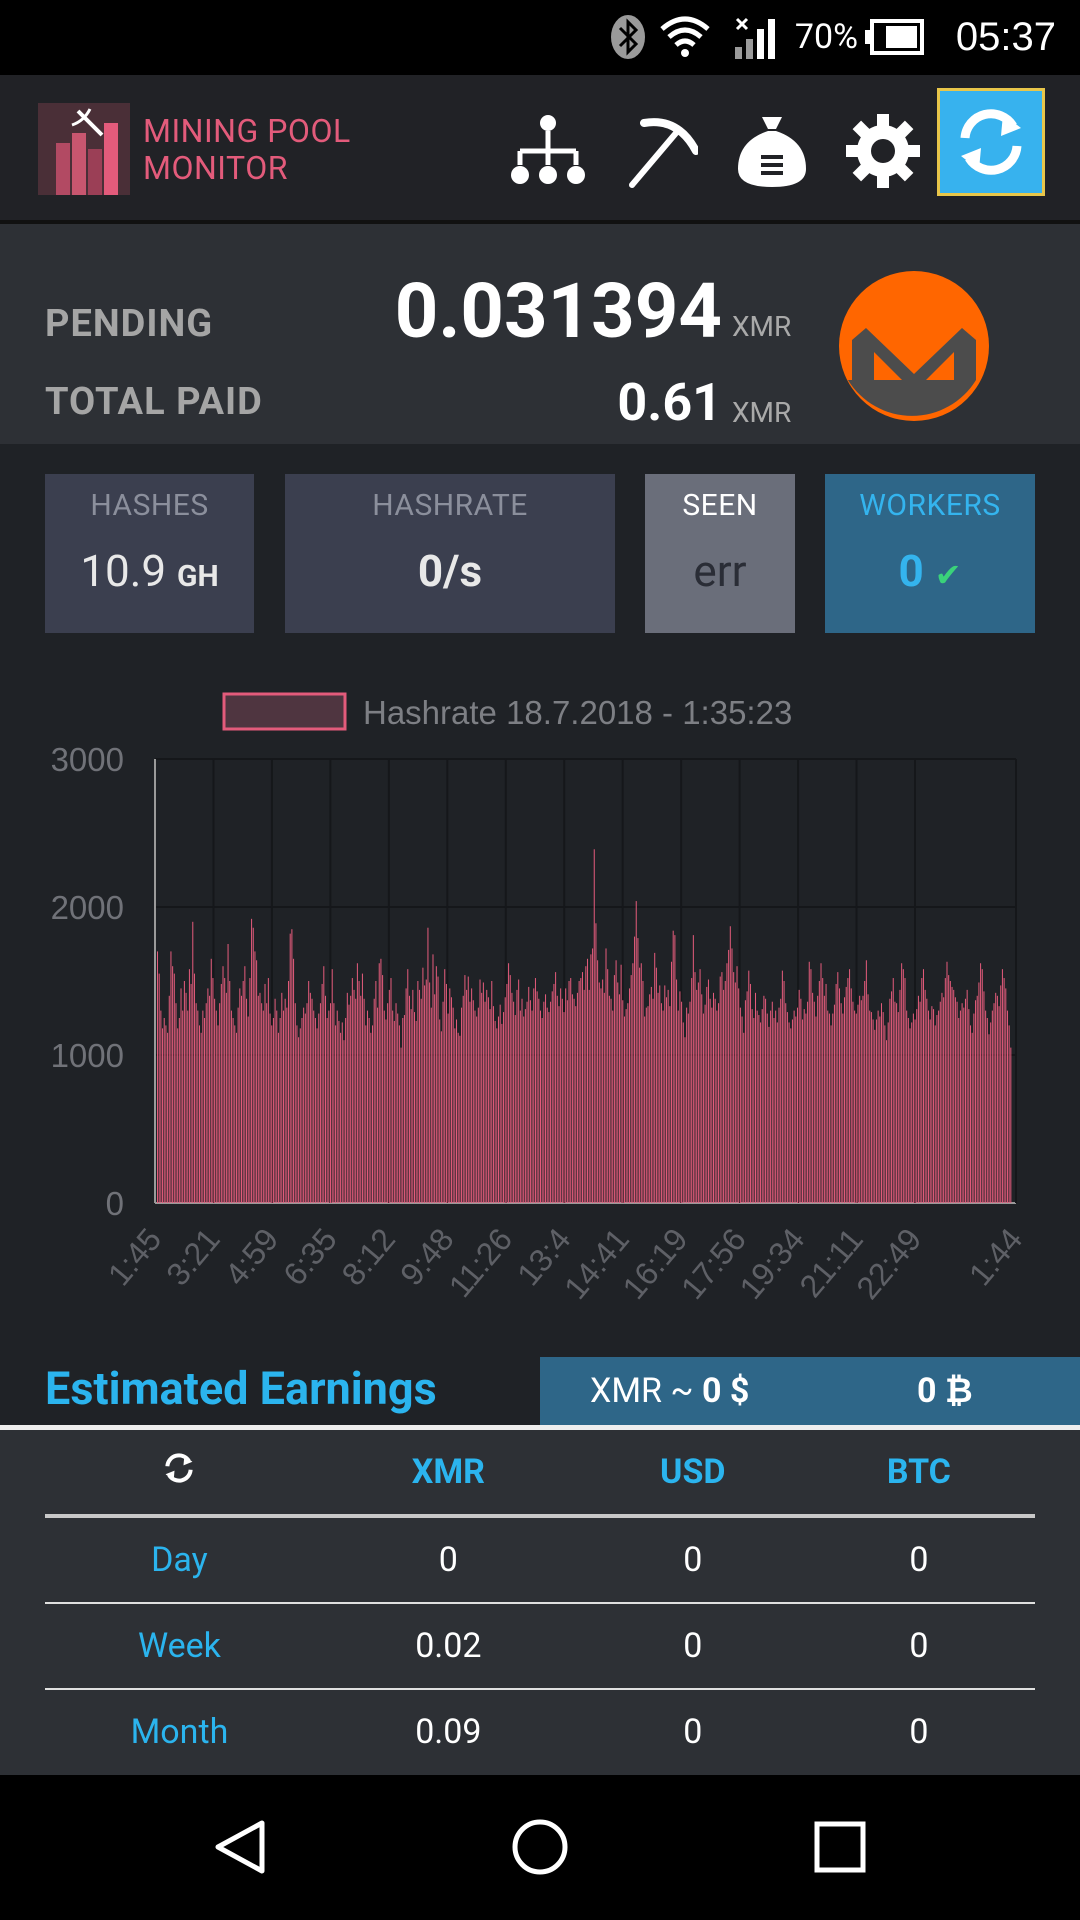 The image size is (1080, 1920). I want to click on gear-icon, so click(883, 151).